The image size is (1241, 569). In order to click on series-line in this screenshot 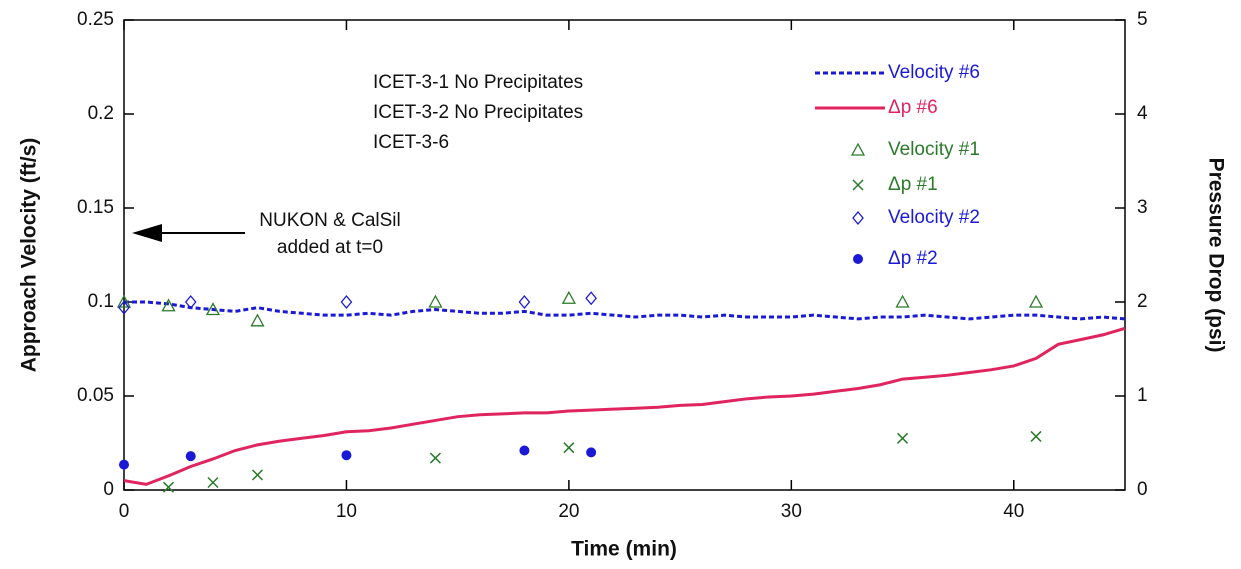, I will do `click(625, 310)`.